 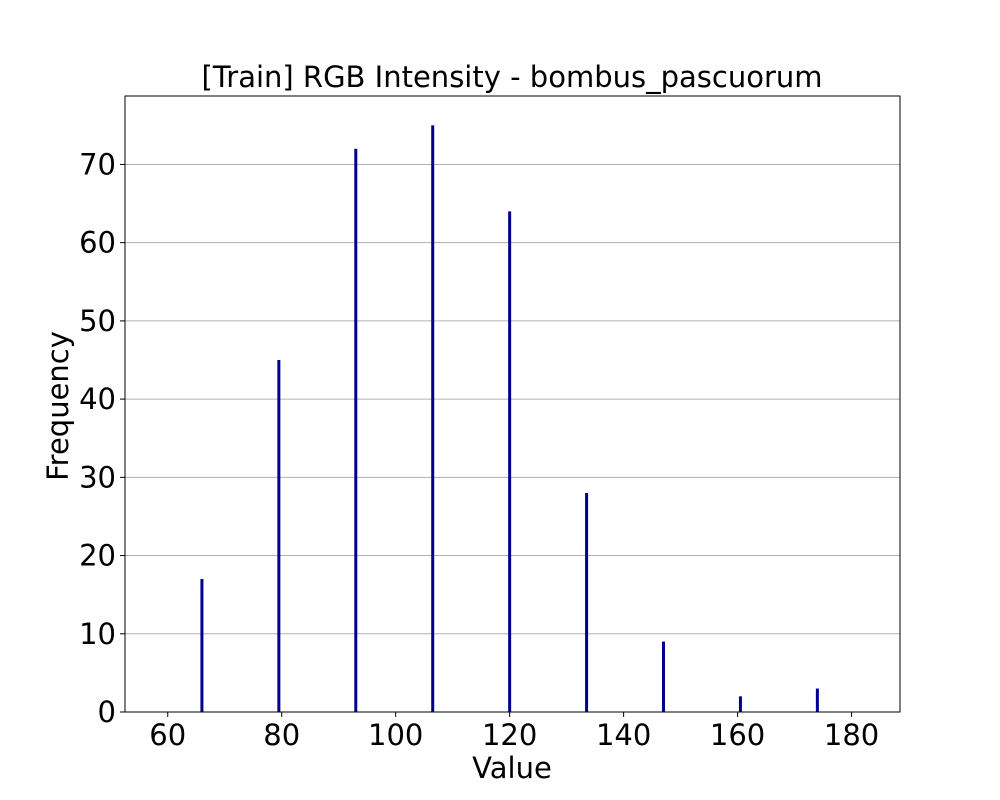 What do you see at coordinates (97, 243) in the screenshot?
I see `y-tick-label: 60` at bounding box center [97, 243].